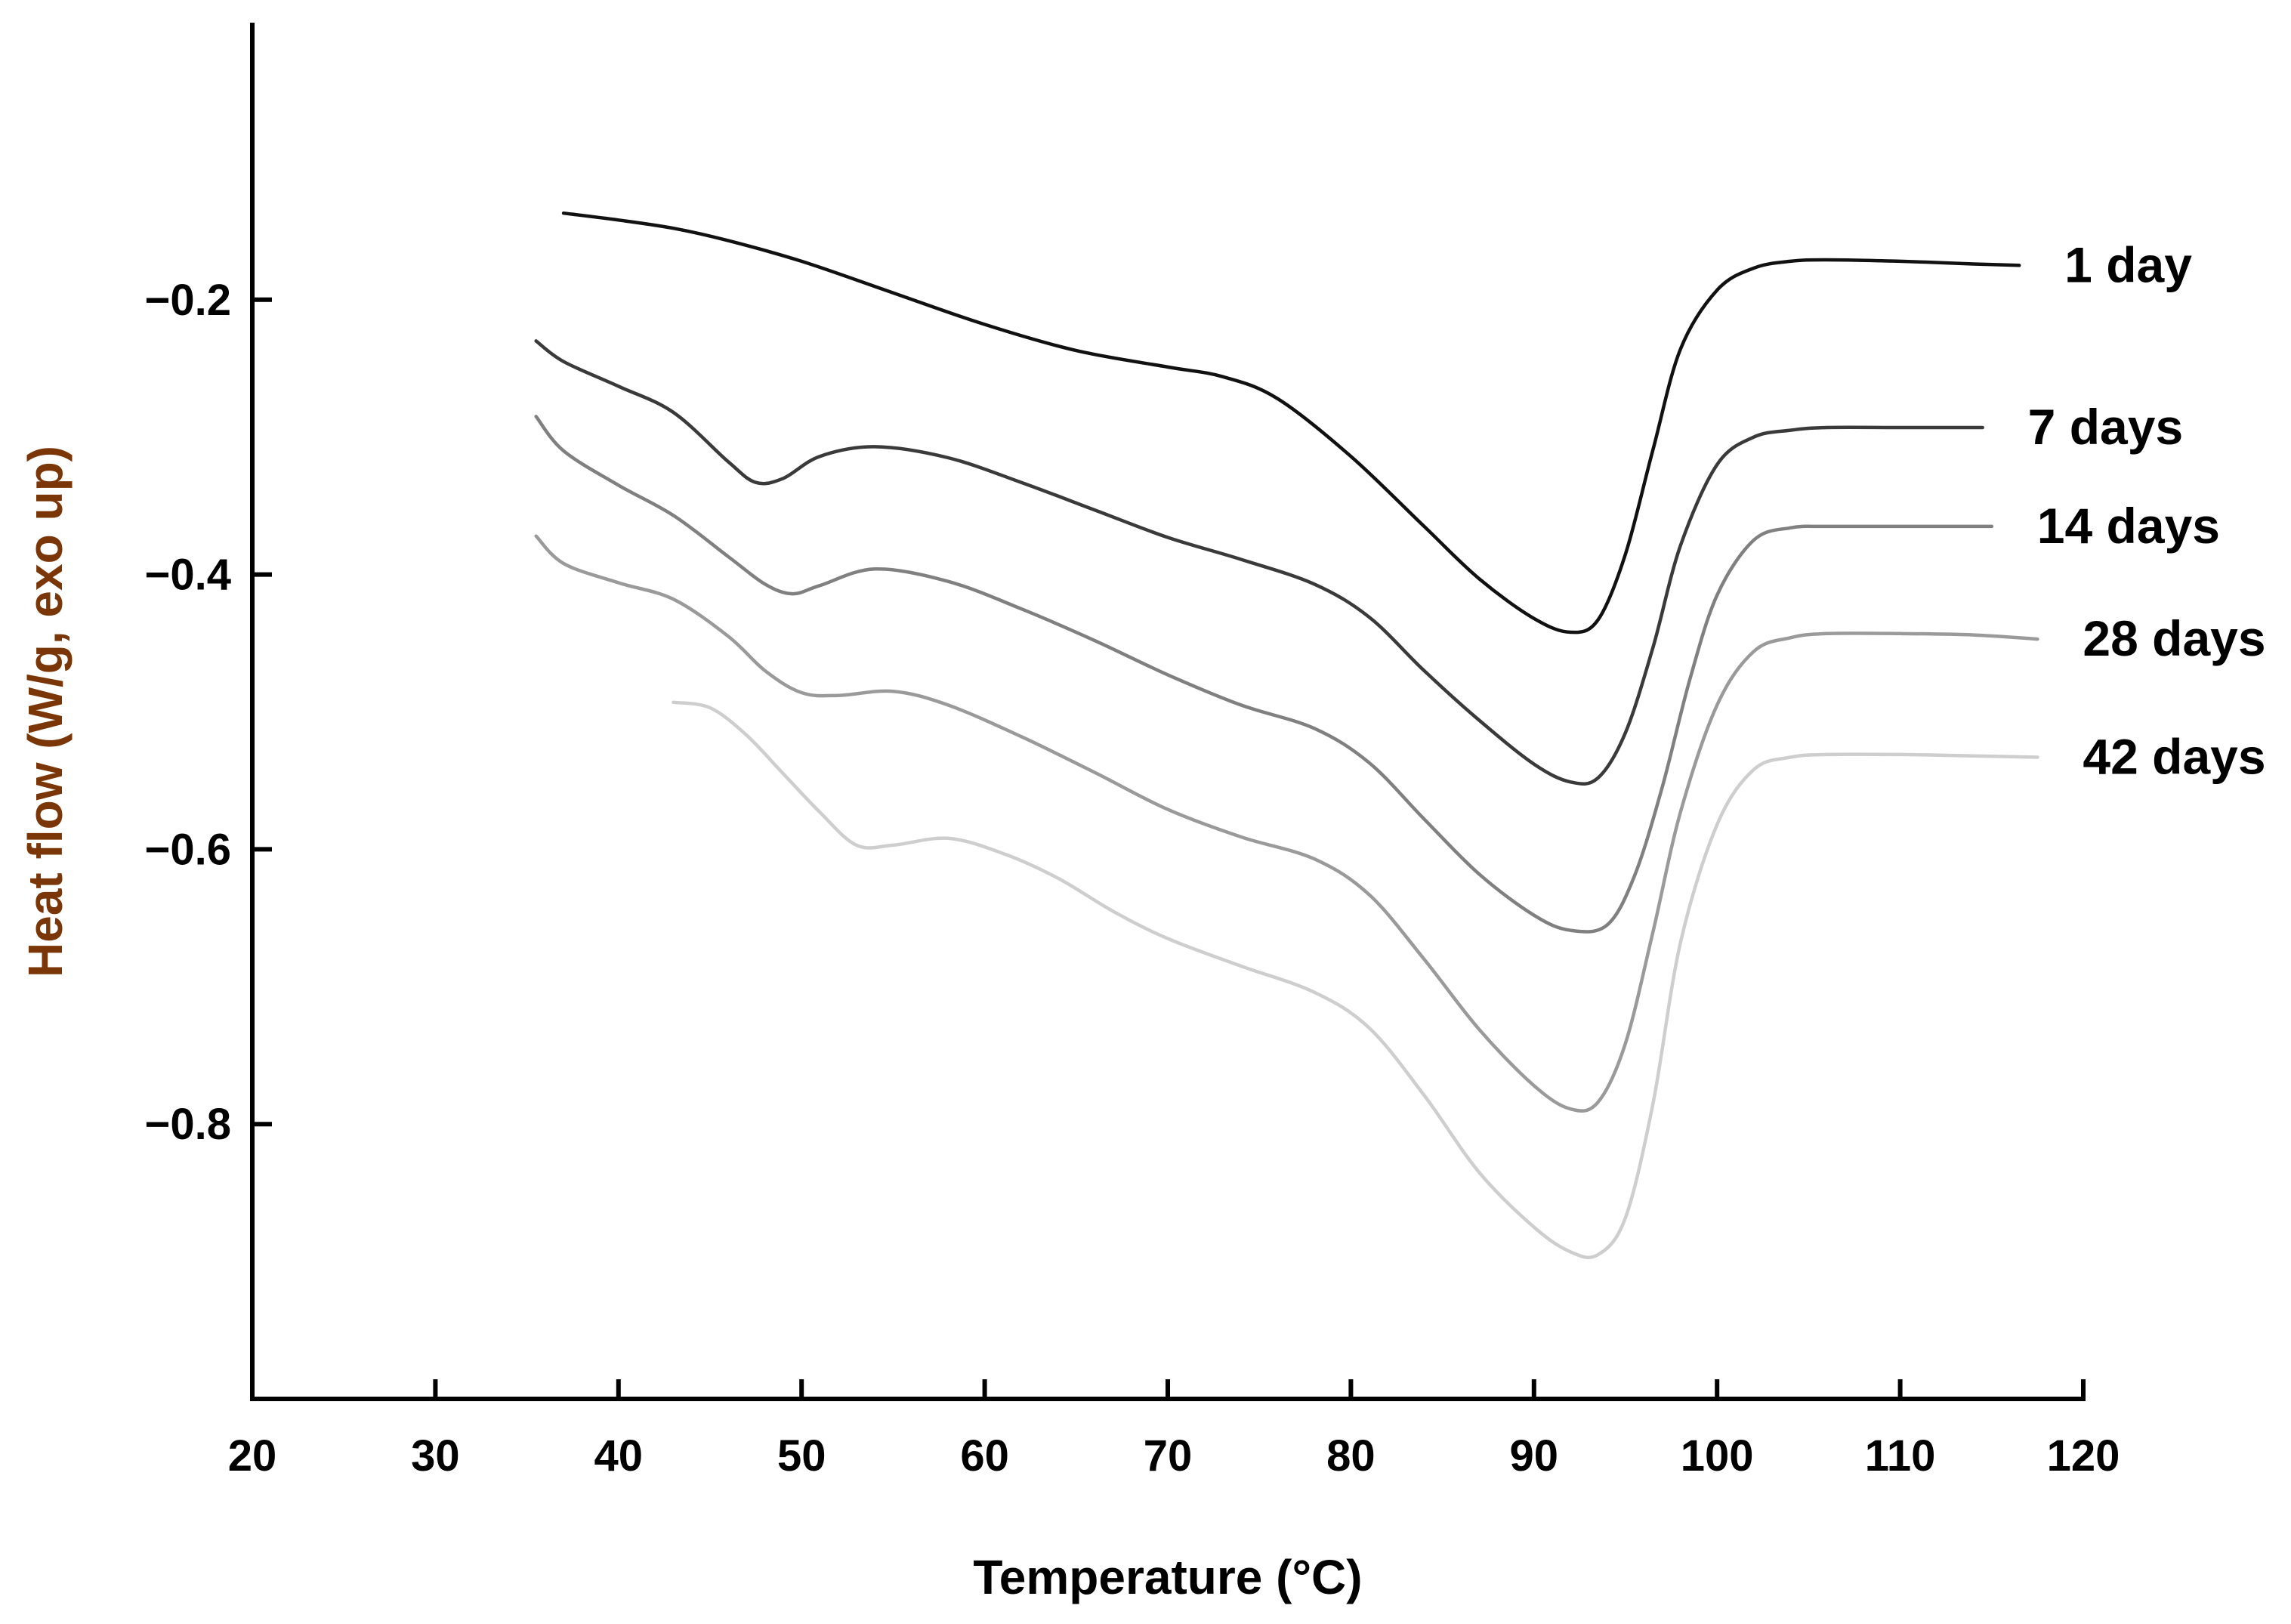 Image resolution: width=2291 pixels, height=1624 pixels. I want to click on series-label-14-days: 14 days, so click(2128, 526).